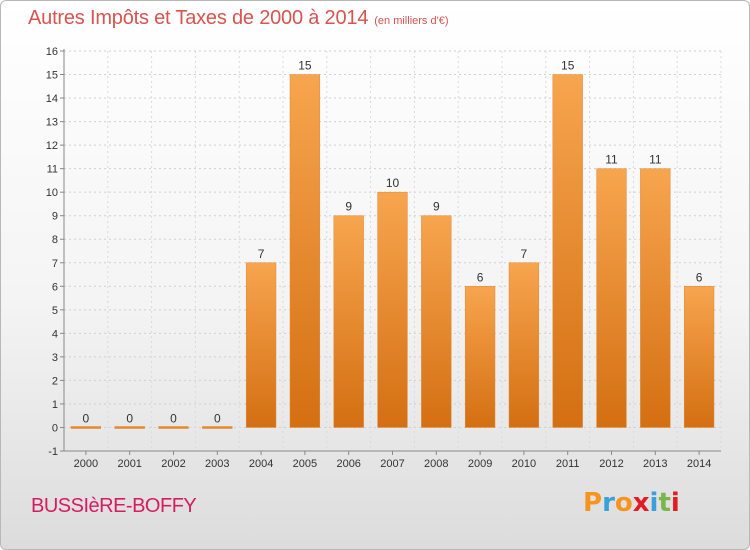 The width and height of the screenshot is (750, 550). What do you see at coordinates (55, 428) in the screenshot?
I see `y-tick-label: 0` at bounding box center [55, 428].